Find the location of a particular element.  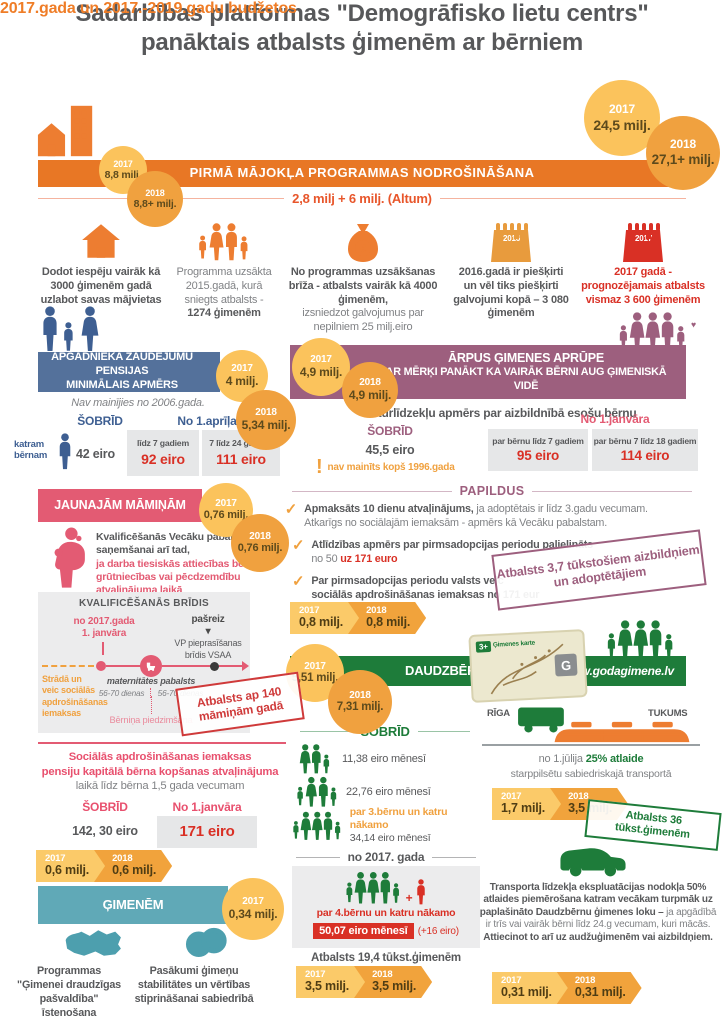

wedding-rings-icon is located at coordinates (206, 942).